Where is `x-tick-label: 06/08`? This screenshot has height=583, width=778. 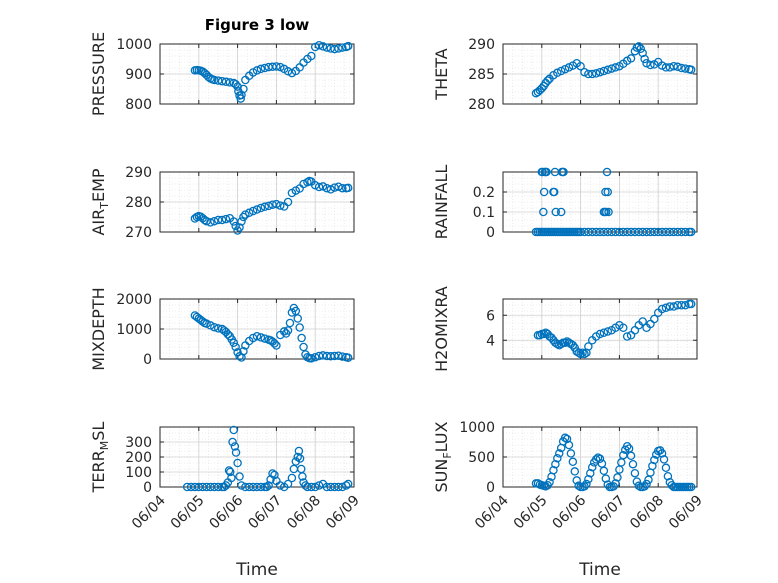 x-tick-label: 06/08 is located at coordinates (647, 513).